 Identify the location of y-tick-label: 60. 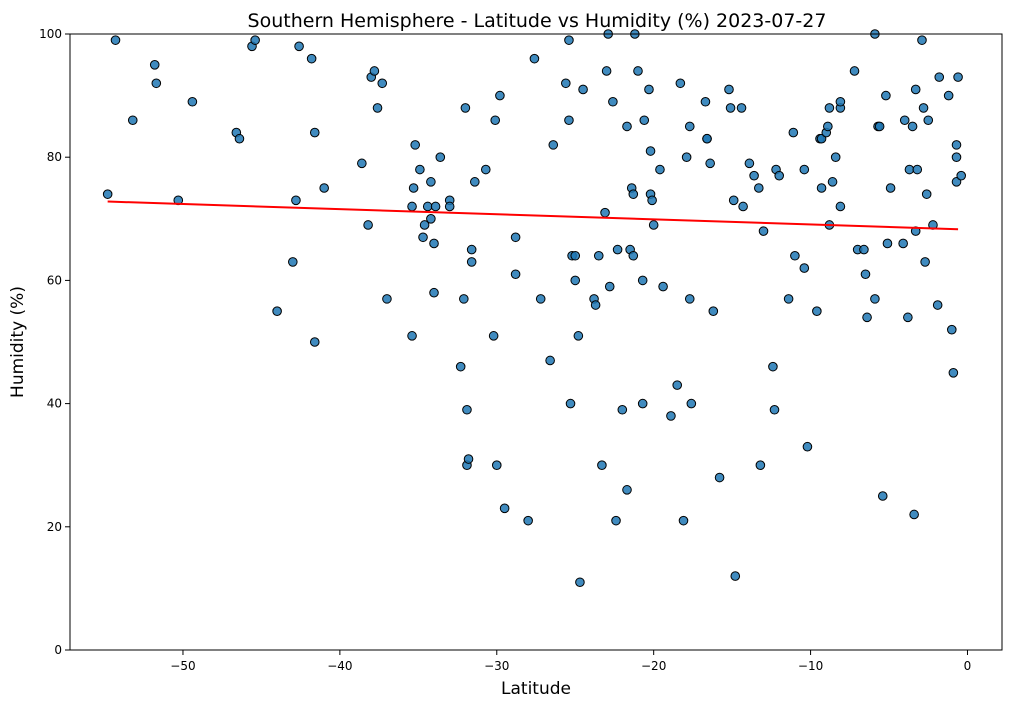
(54, 280).